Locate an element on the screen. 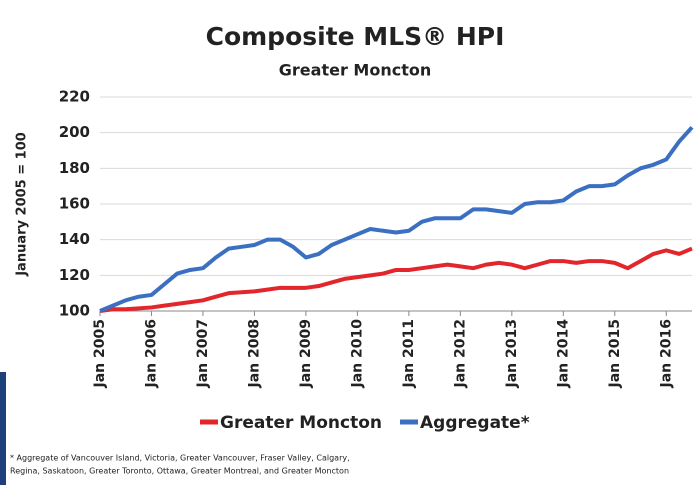  series-line is located at coordinates (396, 279).